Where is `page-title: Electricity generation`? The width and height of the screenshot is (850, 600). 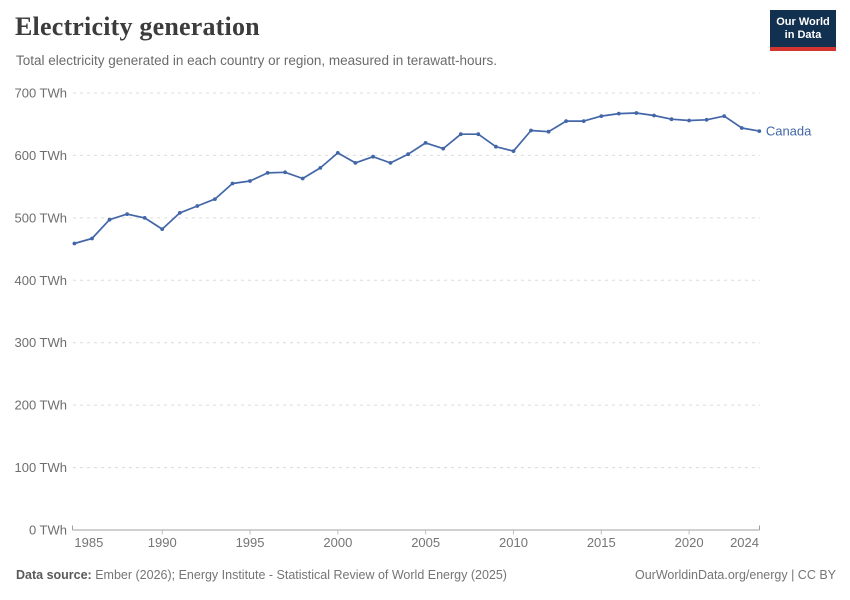 page-title: Electricity generation is located at coordinates (137, 26).